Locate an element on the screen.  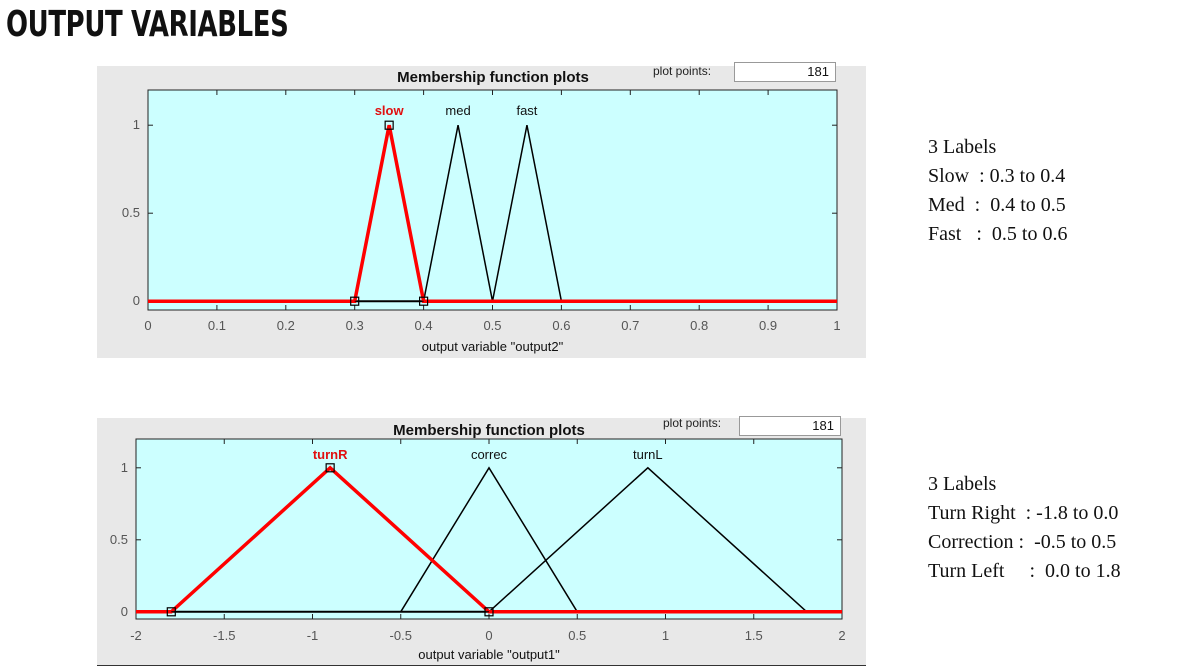
x-tick-label: 2 is located at coordinates (841, 635).